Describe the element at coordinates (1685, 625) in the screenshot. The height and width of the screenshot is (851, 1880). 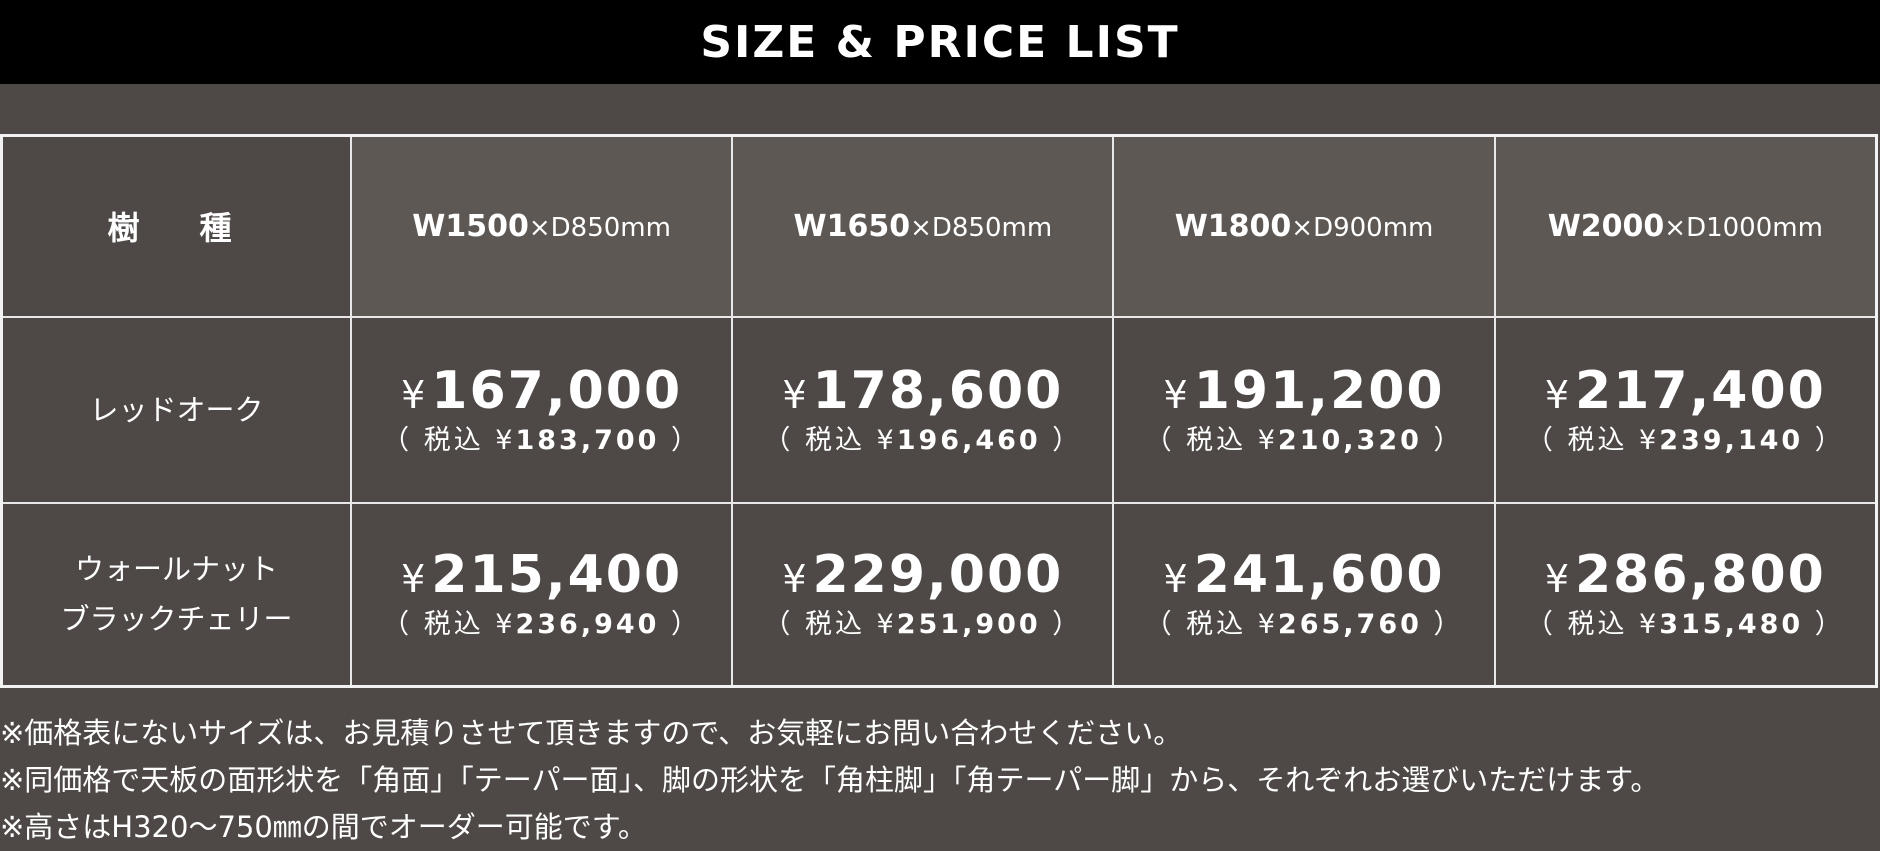
I see `tax-included-price: （ 税込 ¥315,480 ）` at that location.